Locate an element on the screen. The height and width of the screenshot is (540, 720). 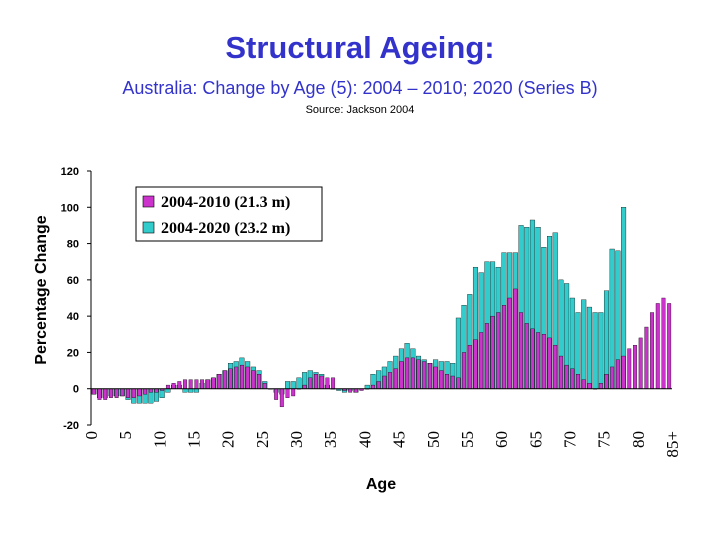
x-tick-label: 65 is located at coordinates (535, 439).